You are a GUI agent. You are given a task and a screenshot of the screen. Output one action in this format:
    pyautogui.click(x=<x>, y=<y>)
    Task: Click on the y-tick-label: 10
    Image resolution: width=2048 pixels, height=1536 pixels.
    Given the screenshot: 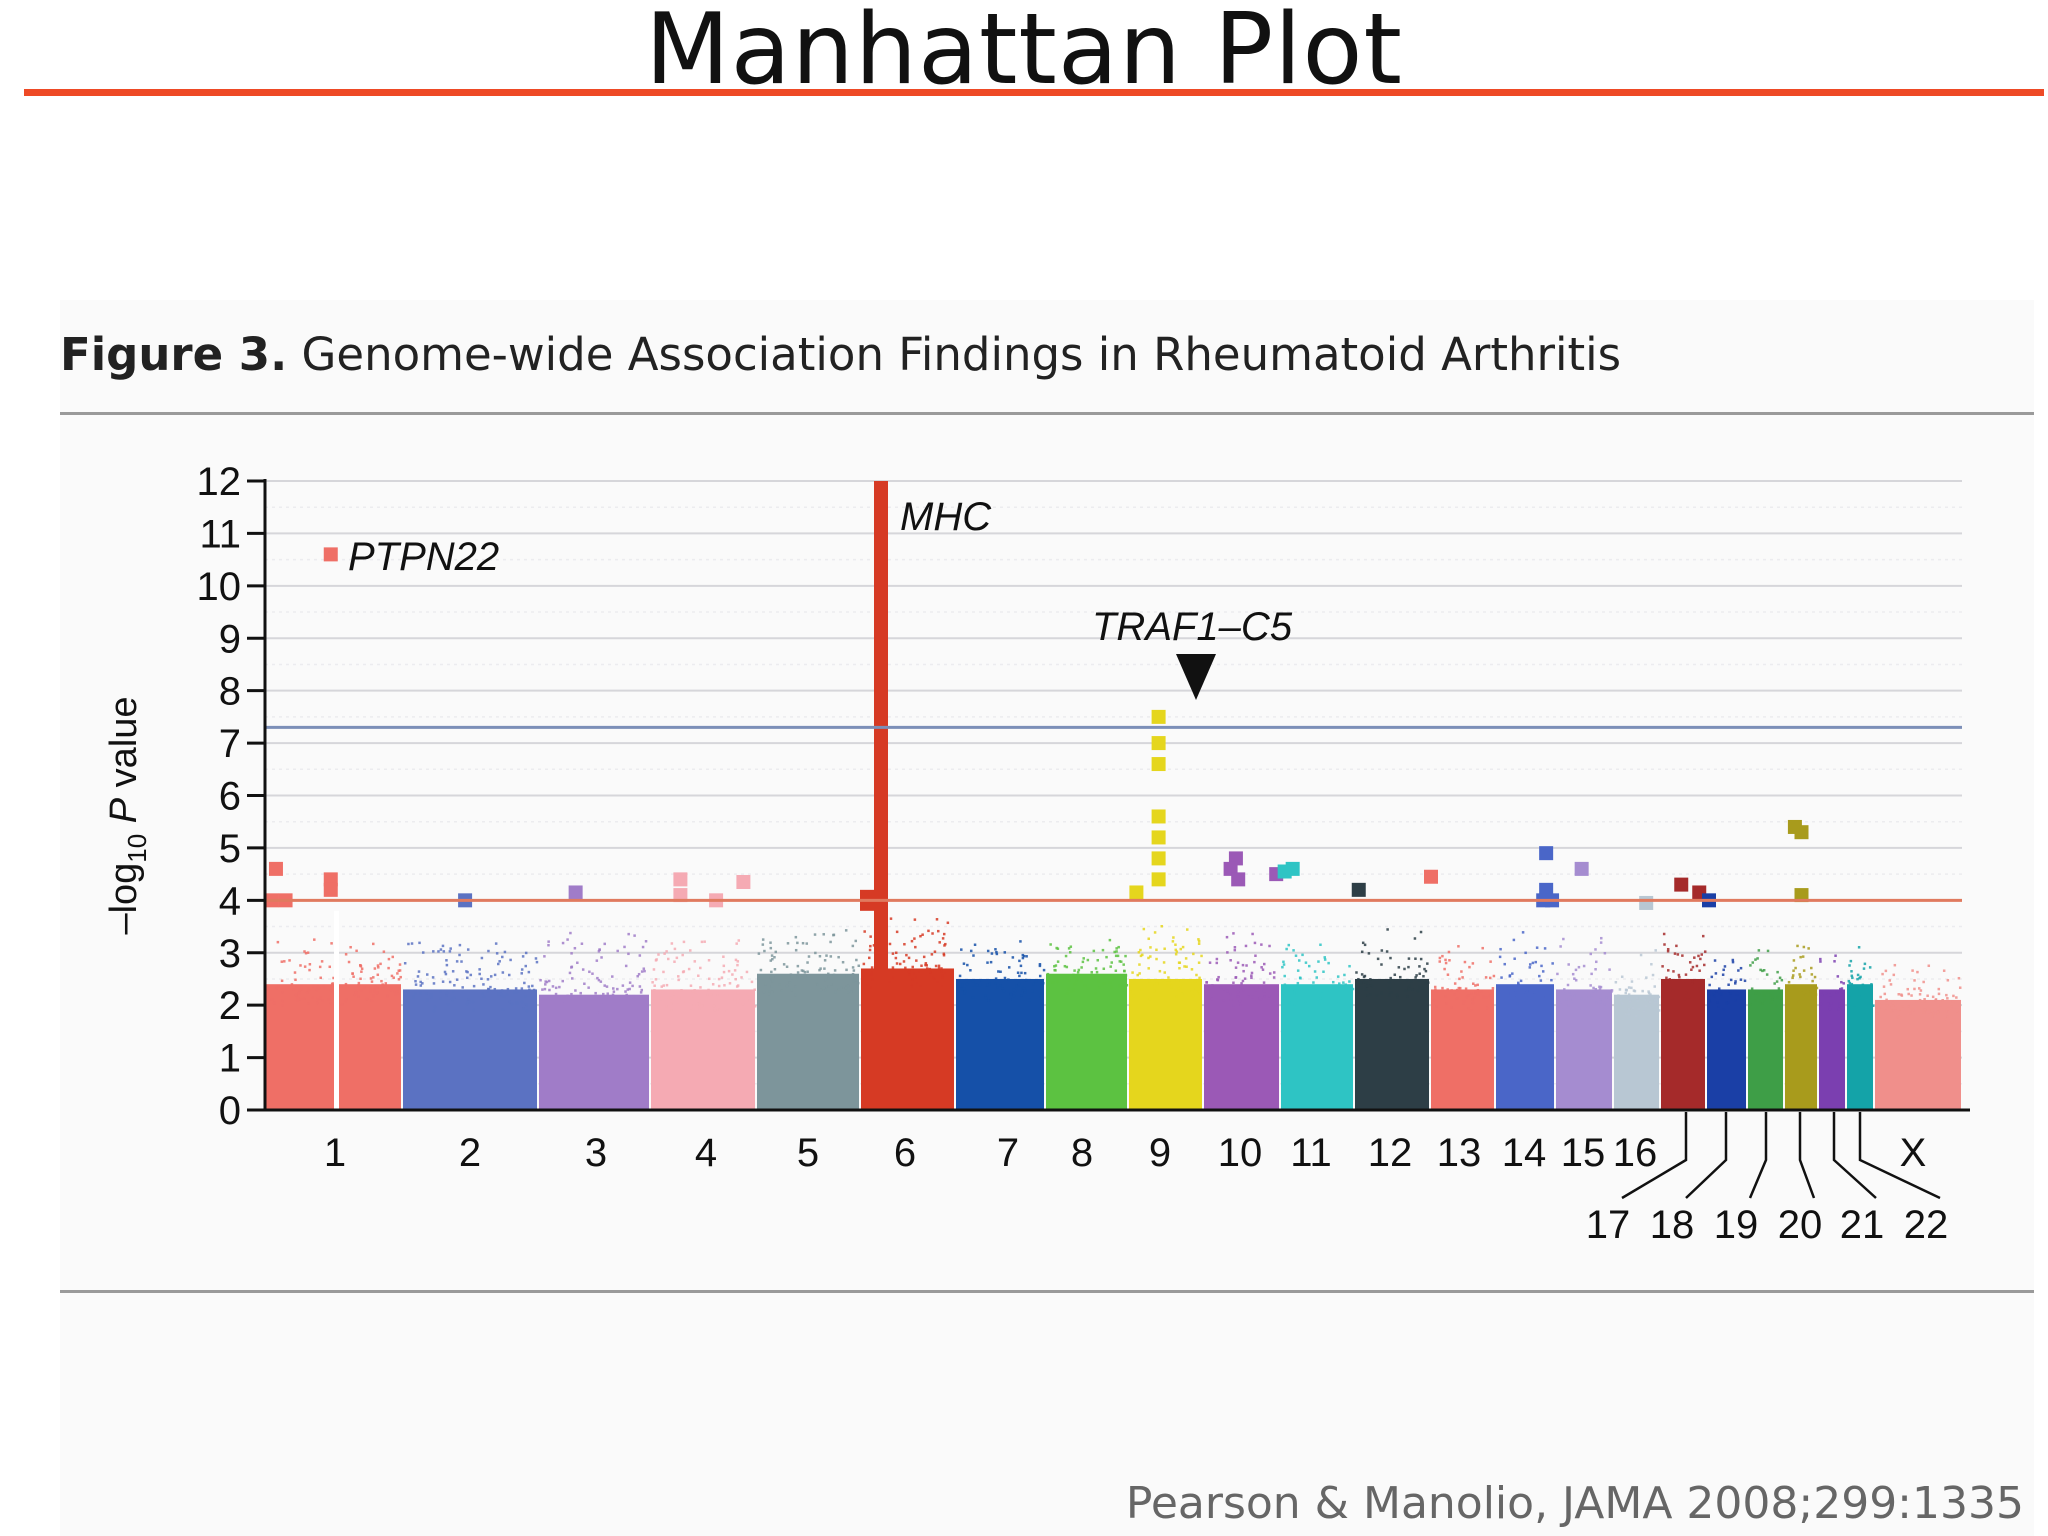 What is the action you would take?
    pyautogui.click(x=219, y=587)
    